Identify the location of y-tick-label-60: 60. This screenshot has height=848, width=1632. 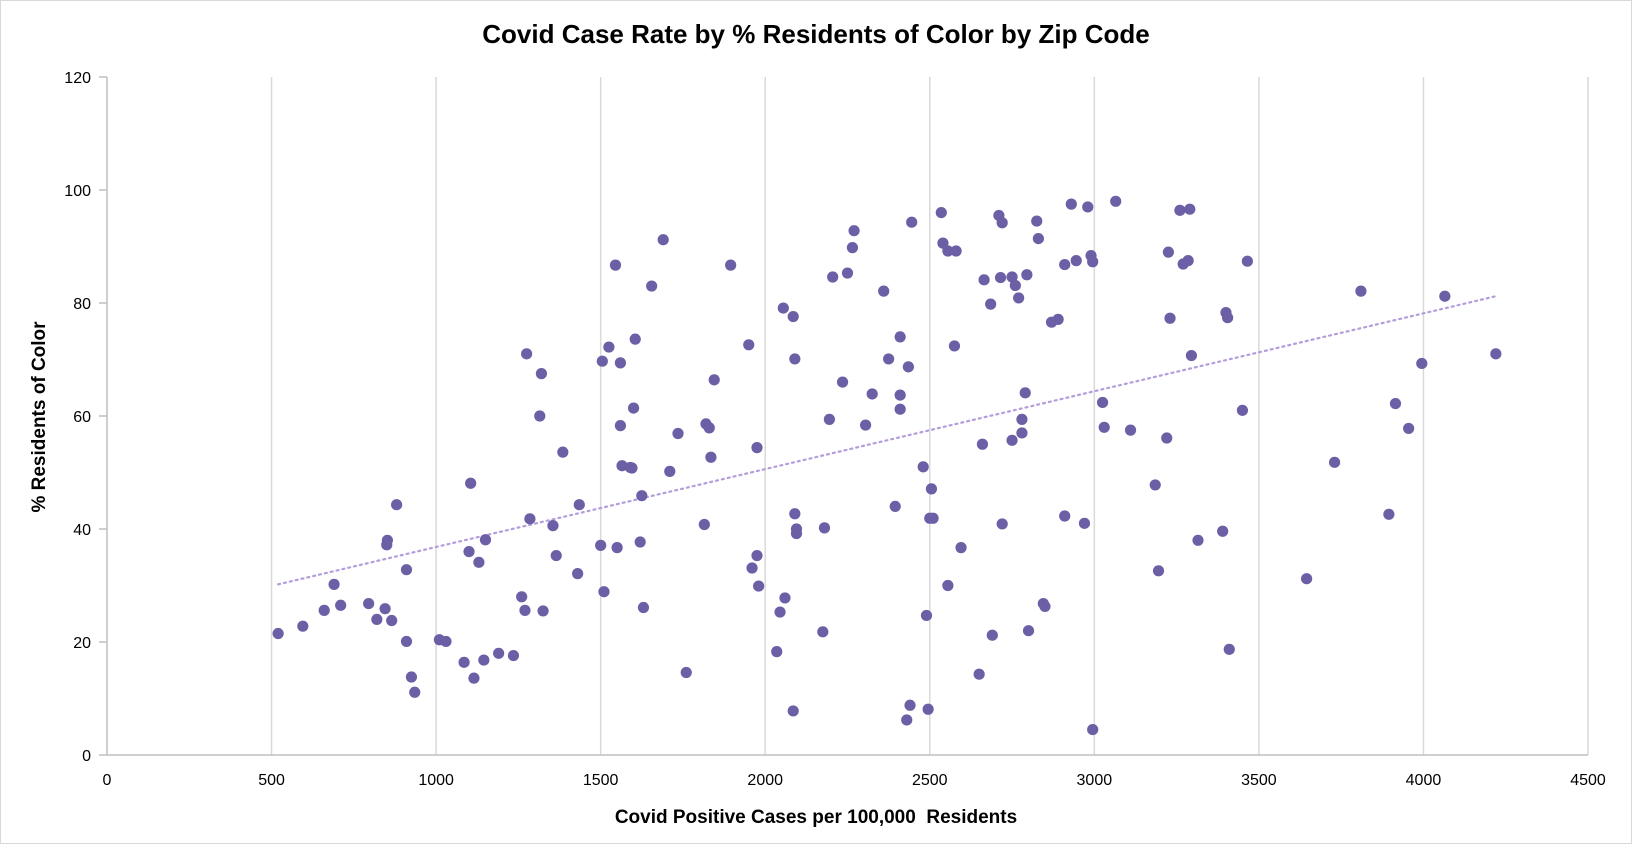
(82, 417).